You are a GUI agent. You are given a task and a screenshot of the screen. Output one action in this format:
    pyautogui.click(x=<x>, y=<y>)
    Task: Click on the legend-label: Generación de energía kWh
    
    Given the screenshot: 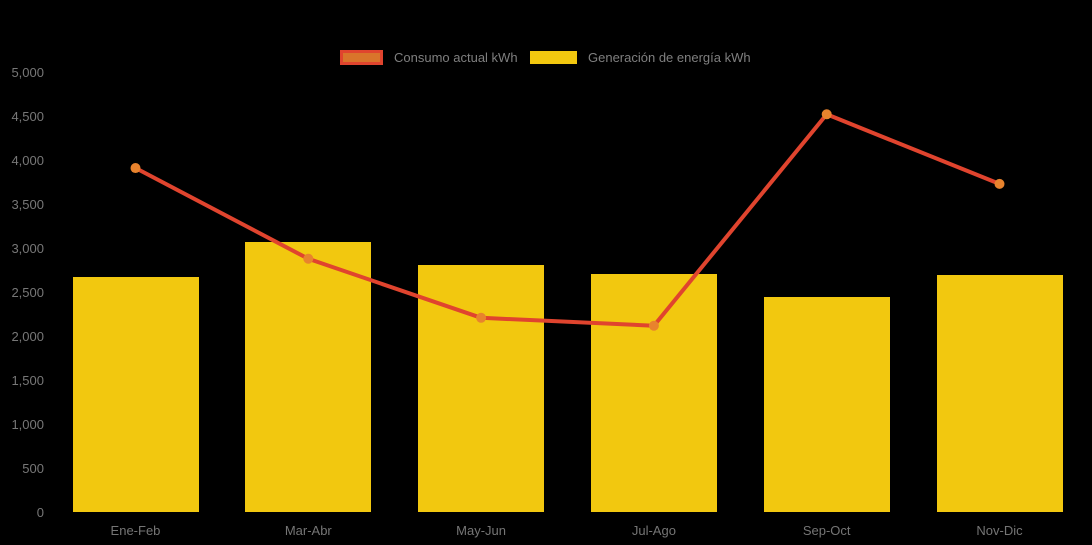 What is the action you would take?
    pyautogui.click(x=669, y=57)
    